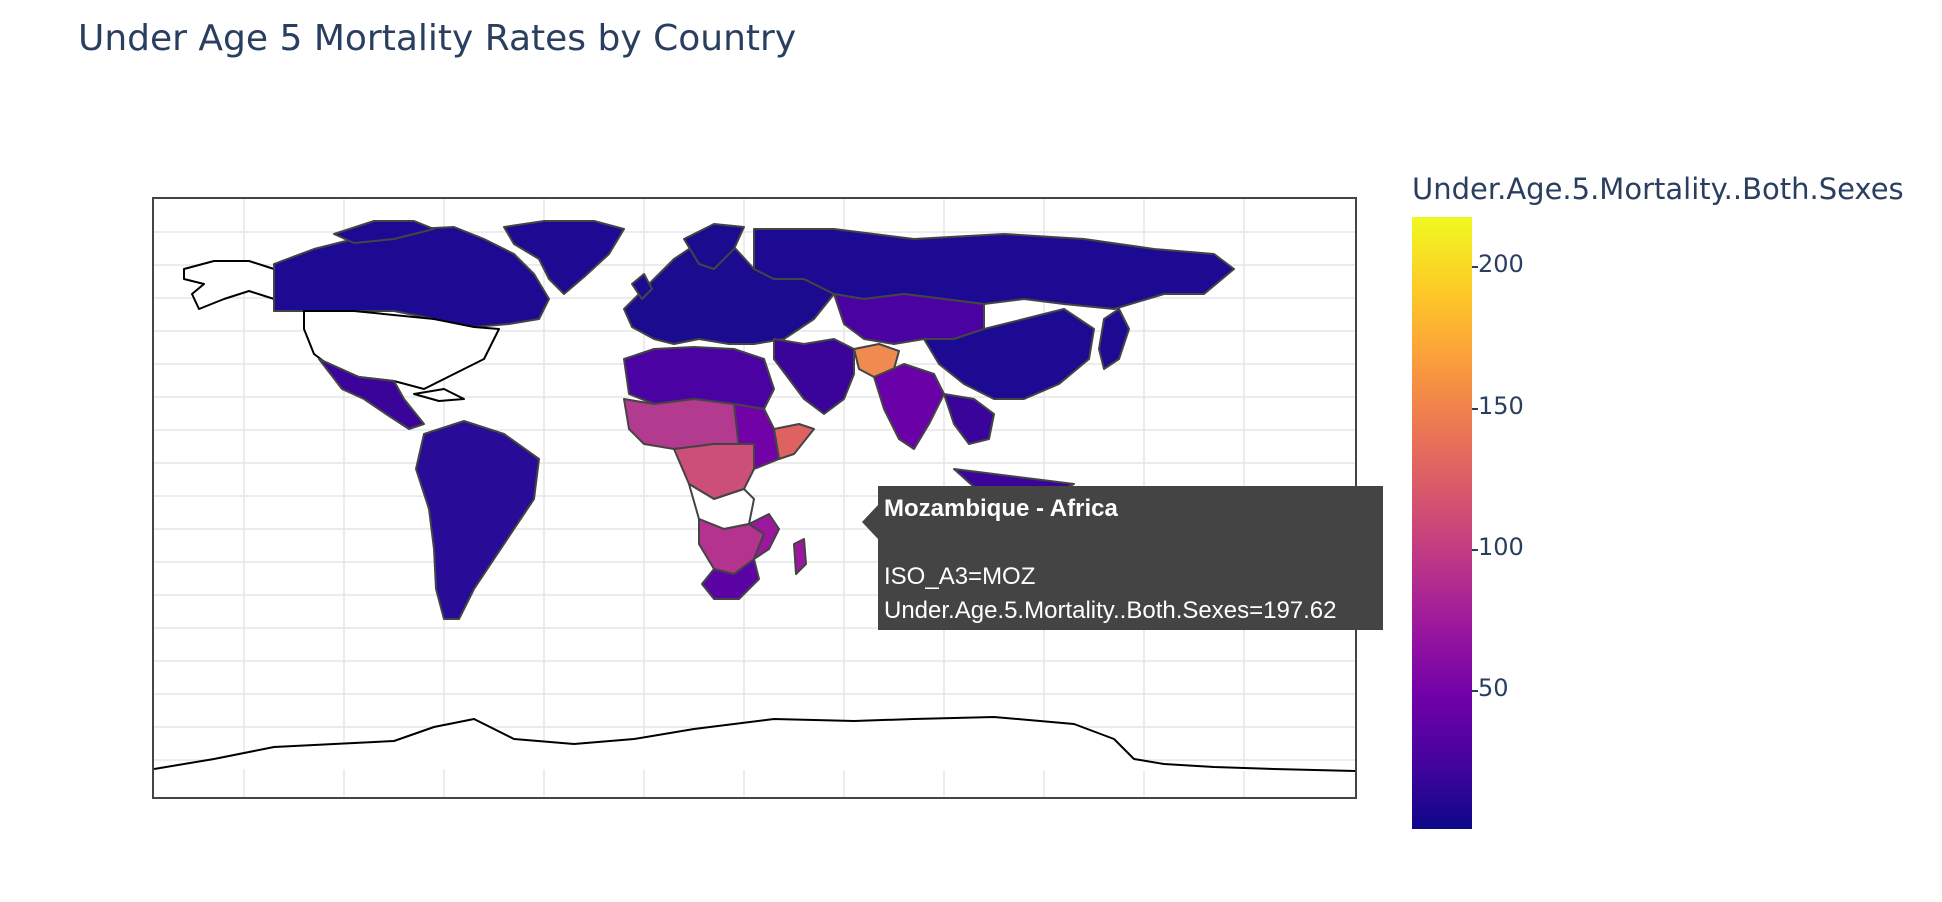  I want to click on region-uk, so click(642, 286).